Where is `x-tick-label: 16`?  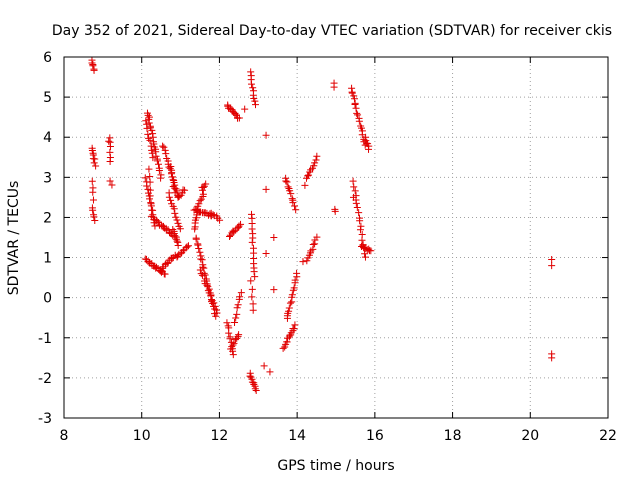
x-tick-label: 16 is located at coordinates (375, 436).